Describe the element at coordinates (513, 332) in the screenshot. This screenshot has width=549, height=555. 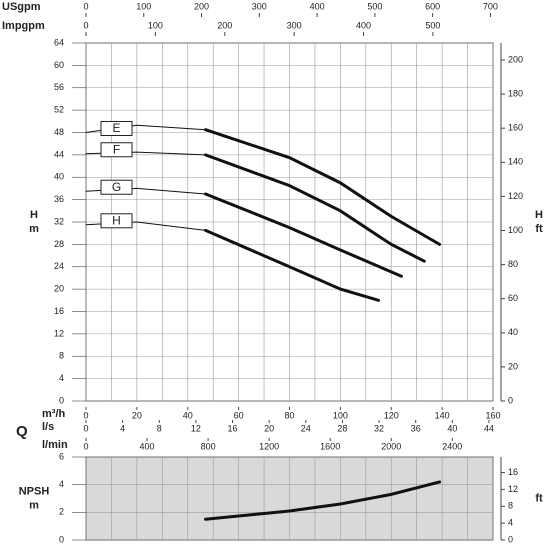
I see `y2-tick-label: 40` at that location.